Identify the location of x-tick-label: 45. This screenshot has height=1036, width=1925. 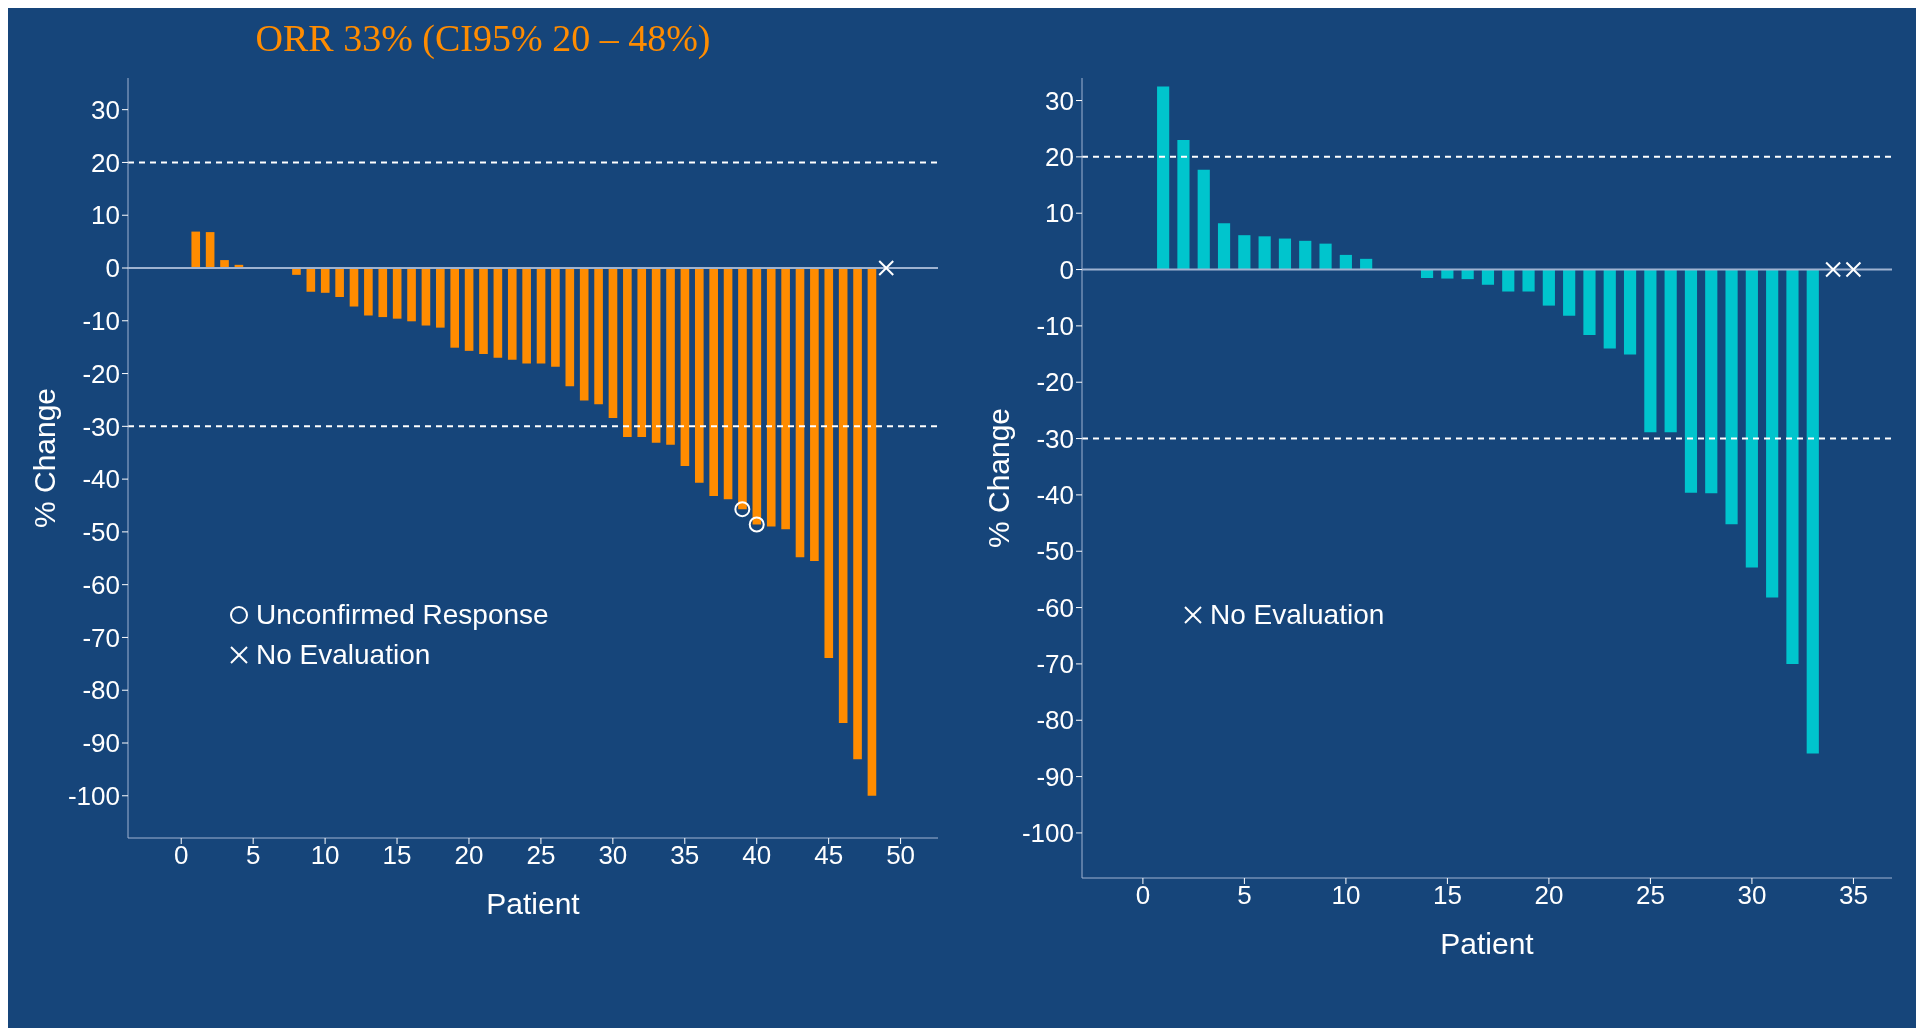
(829, 855).